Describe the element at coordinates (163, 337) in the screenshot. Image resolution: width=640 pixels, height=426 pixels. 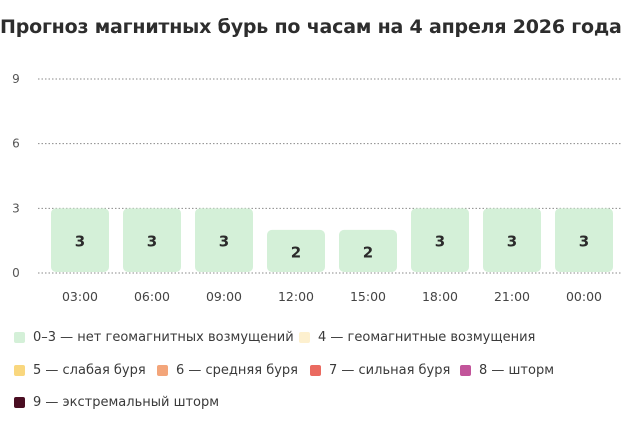
I see `legend-label: 0–3 — нет геомагнитных возмущений` at that location.